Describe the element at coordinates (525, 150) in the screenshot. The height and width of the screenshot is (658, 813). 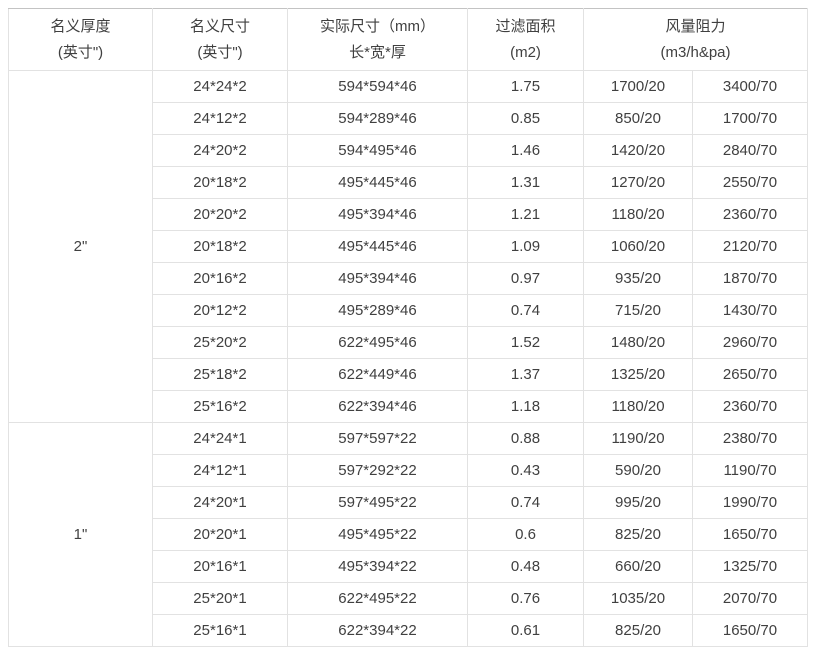
I see `table-cell: 1.46` at that location.